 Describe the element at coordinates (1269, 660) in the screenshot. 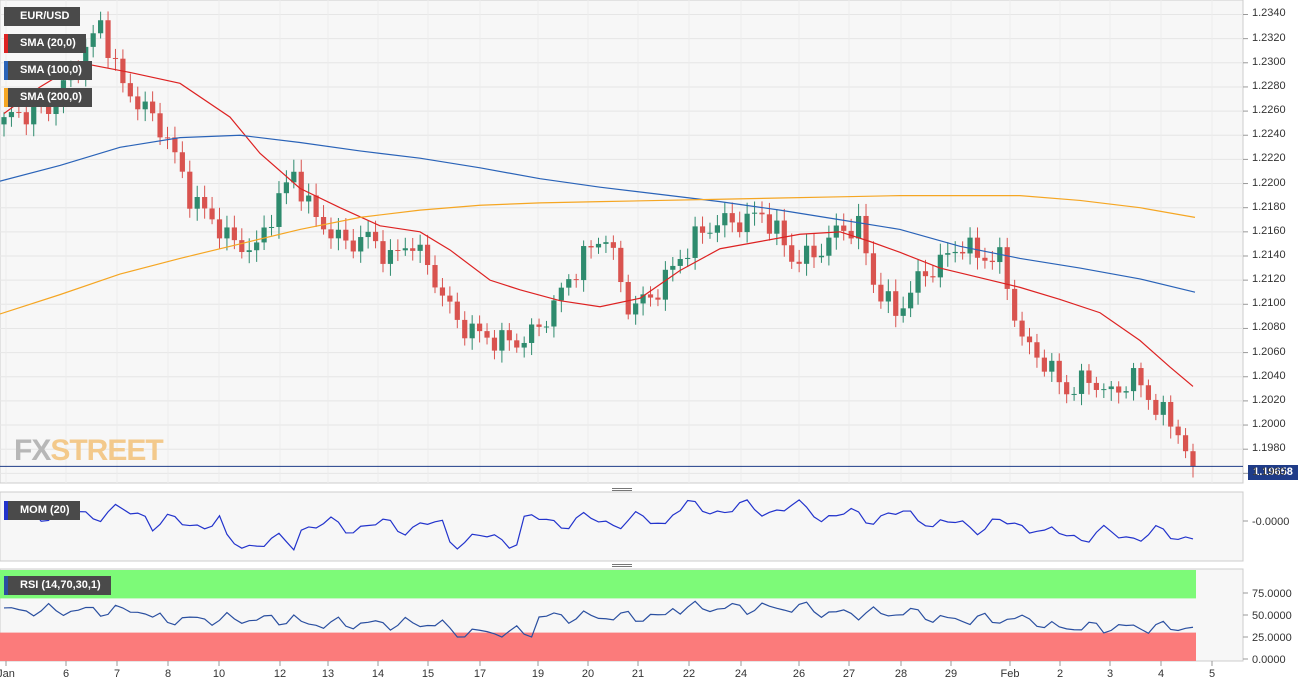

I see `rsi-tick-label: 0.0000` at that location.